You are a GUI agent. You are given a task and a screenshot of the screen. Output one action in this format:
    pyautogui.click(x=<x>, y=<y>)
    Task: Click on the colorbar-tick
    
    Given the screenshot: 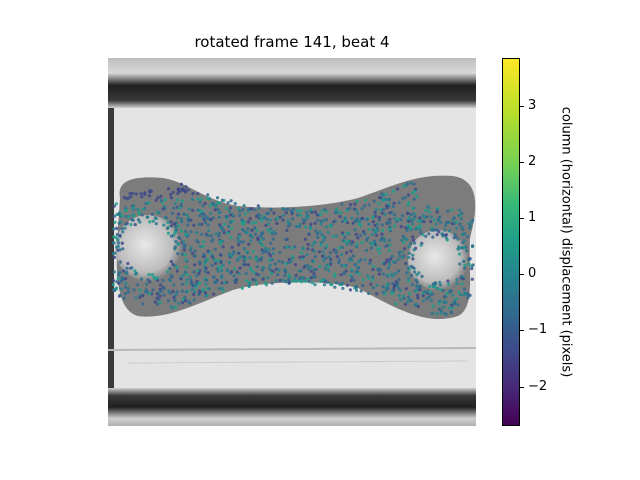 What is the action you would take?
    pyautogui.click(x=522, y=387)
    